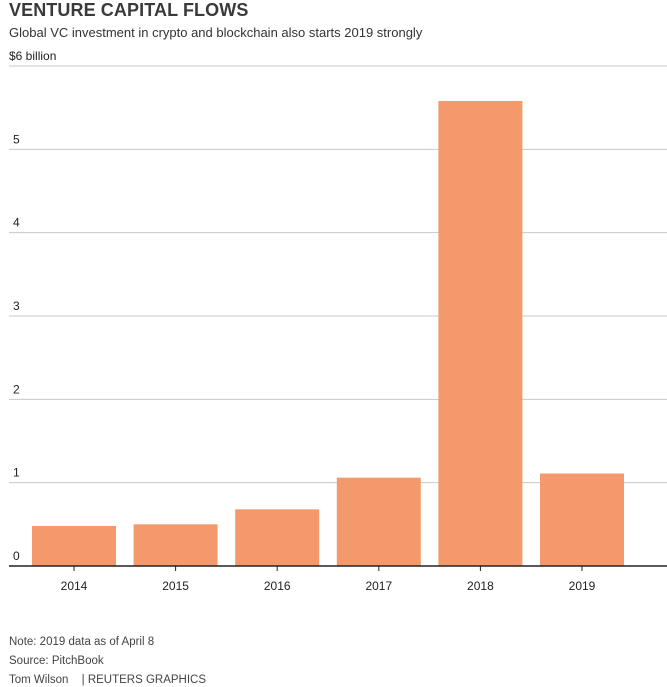 This screenshot has width=667, height=687. I want to click on y-axis-labels: 0 1 2 3 4 5, so click(16, 347).